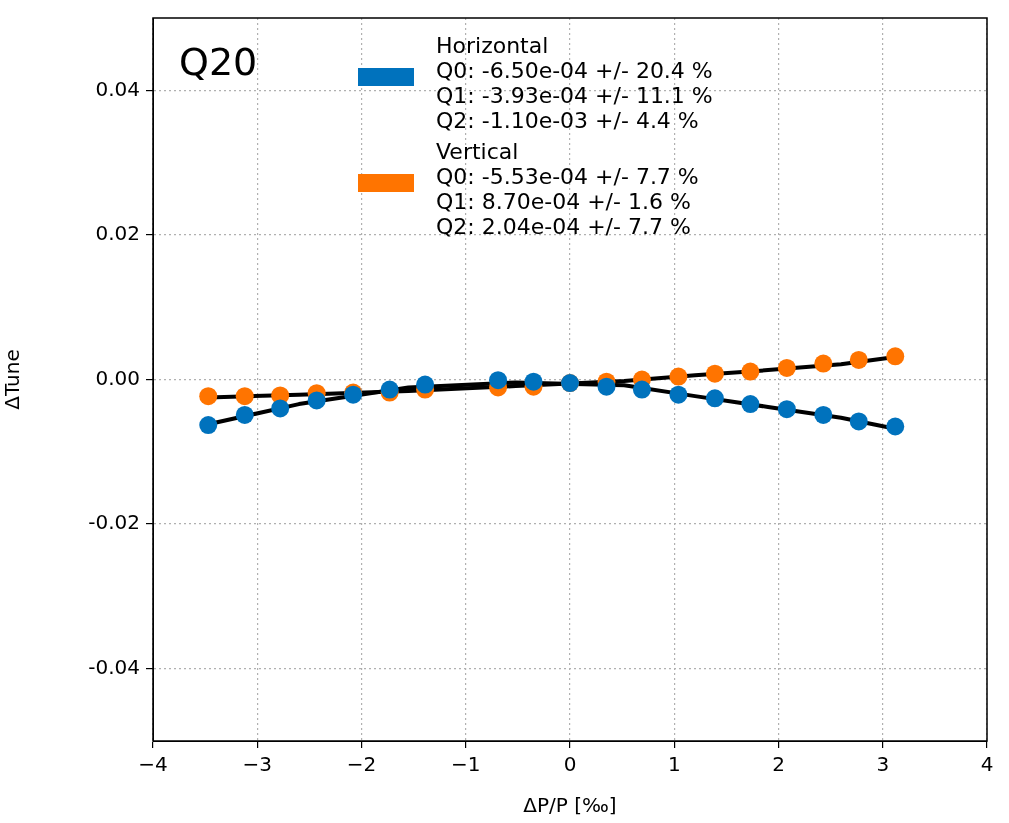 The width and height of the screenshot is (1009, 823). I want to click on x-axis-title: ΔP/P [‰], so click(570, 805).